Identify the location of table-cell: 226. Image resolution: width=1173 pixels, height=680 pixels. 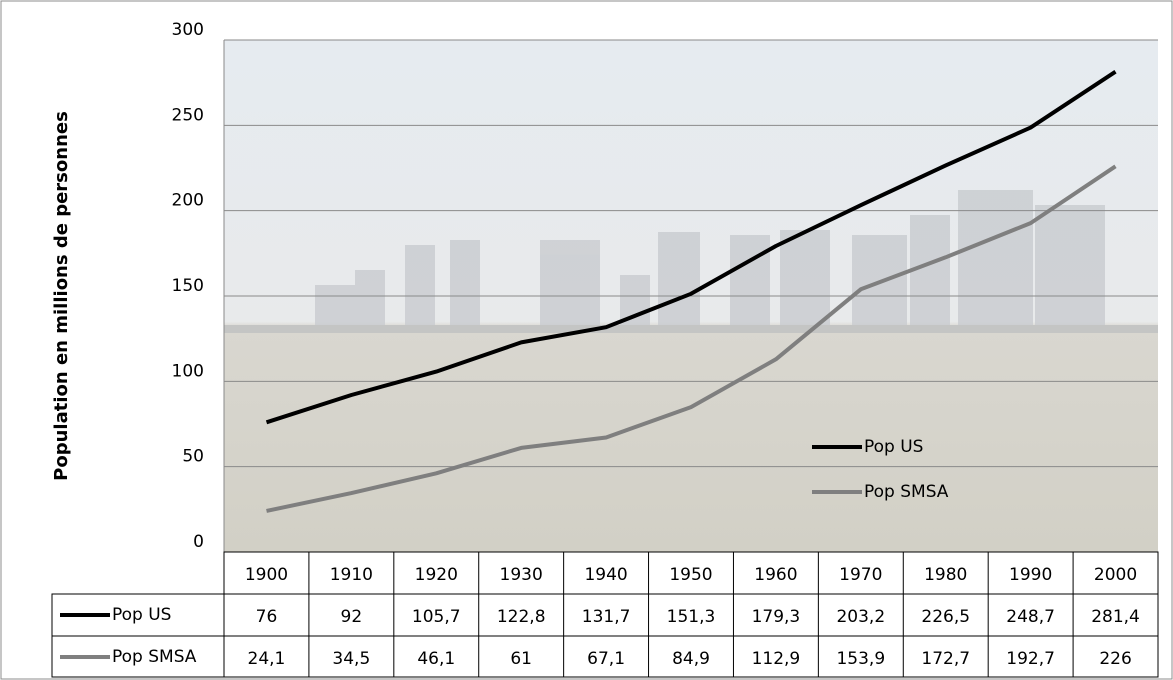
(1115, 659).